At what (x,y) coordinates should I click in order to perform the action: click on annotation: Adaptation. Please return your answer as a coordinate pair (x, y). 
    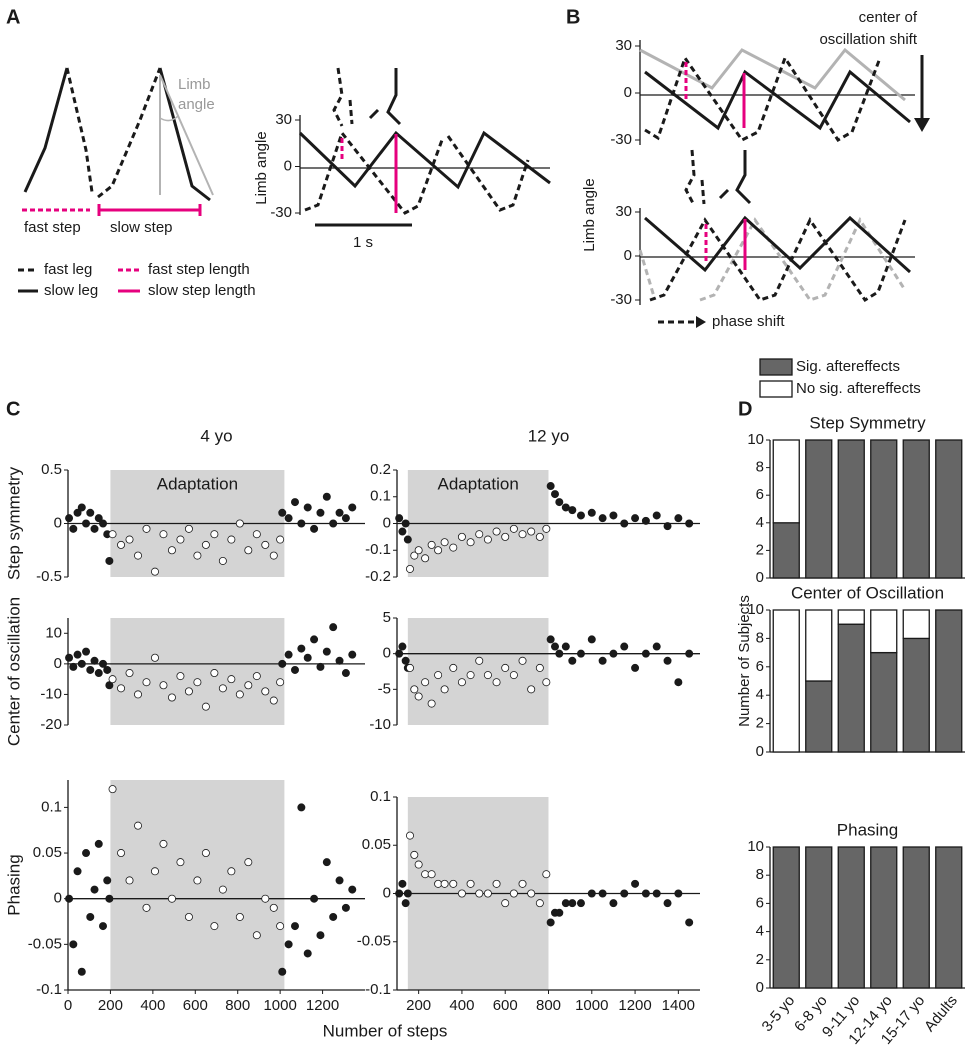
    Looking at the image, I should click on (478, 483).